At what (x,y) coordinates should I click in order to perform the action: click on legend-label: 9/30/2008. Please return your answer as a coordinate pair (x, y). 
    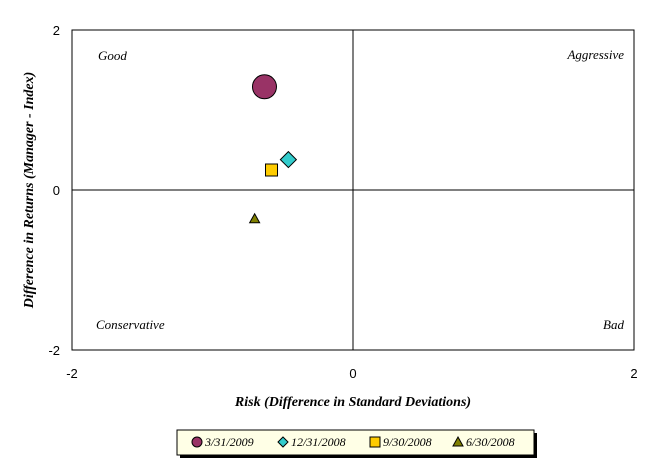
    Looking at the image, I should click on (407, 442).